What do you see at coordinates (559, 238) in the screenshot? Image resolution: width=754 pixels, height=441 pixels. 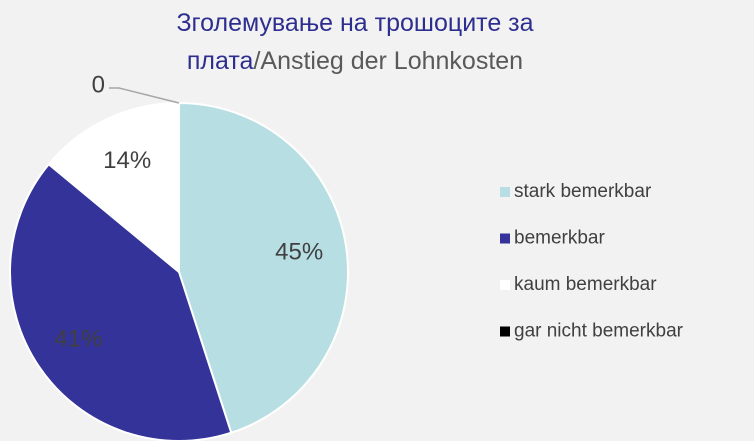 I see `legend-label: bemerkbar` at bounding box center [559, 238].